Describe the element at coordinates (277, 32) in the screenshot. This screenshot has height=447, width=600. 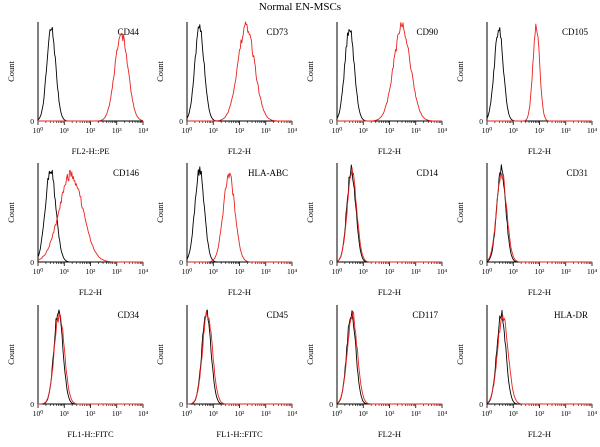
I see `marker-label: CD73` at that location.